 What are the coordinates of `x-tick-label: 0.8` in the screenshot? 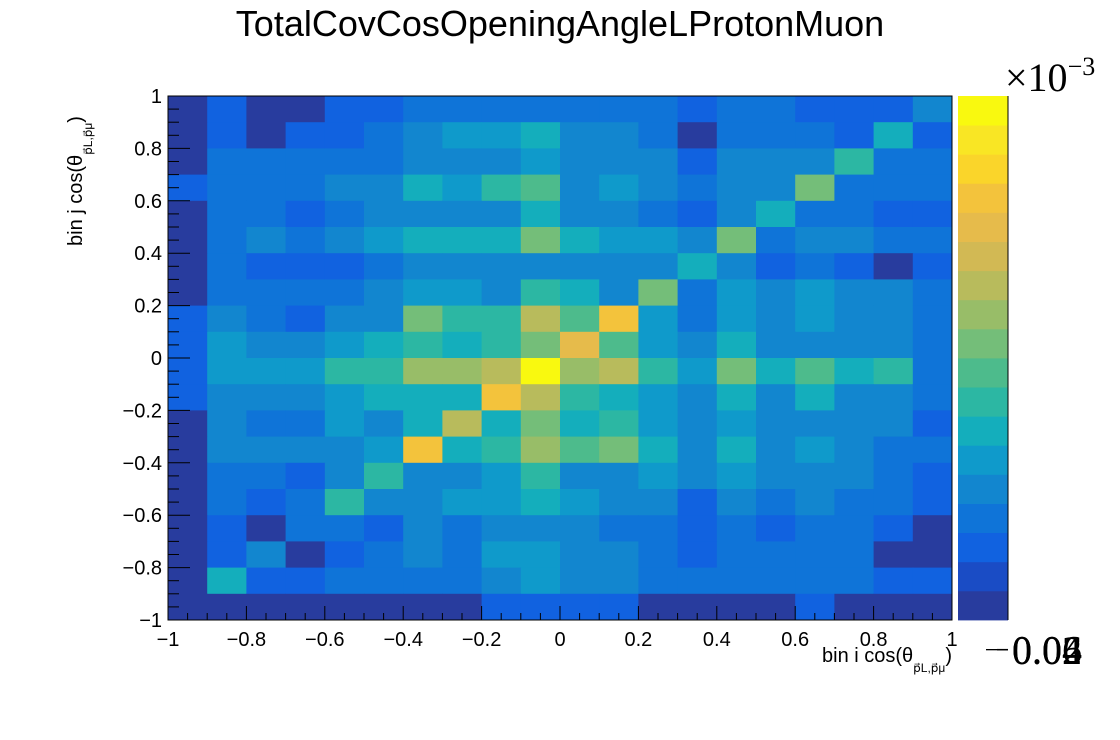 It's located at (874, 640).